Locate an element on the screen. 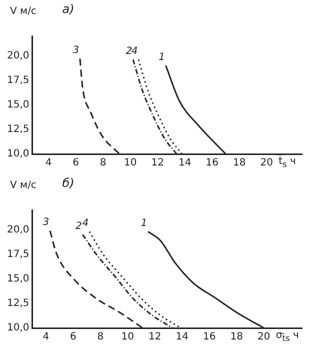  chart-title: б) is located at coordinates (68, 183).